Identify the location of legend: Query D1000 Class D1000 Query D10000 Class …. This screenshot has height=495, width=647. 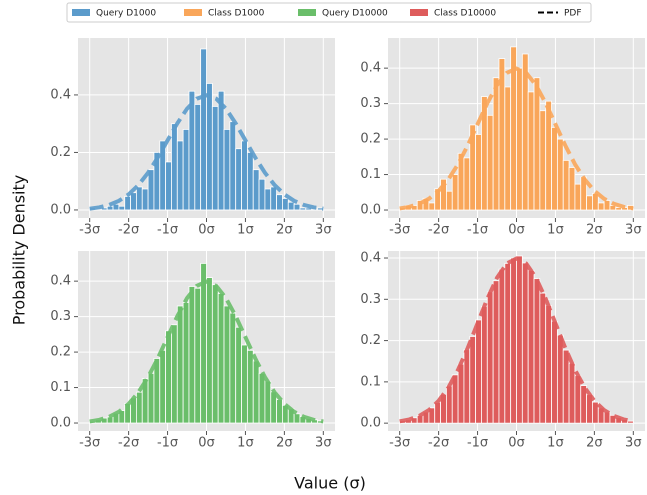
(329, 12).